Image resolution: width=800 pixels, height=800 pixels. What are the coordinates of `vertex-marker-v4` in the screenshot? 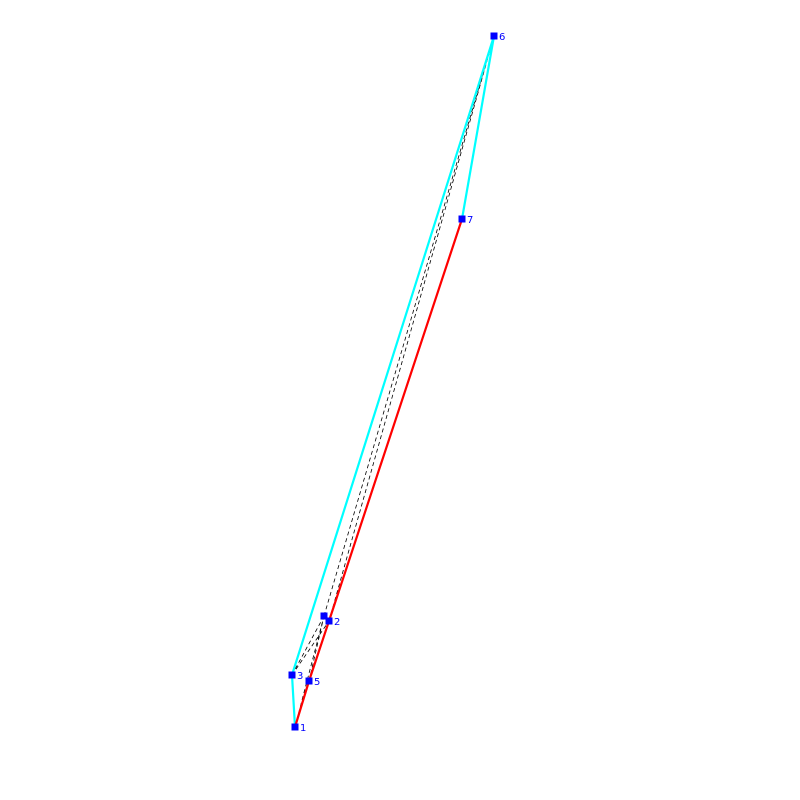 It's located at (324, 616).